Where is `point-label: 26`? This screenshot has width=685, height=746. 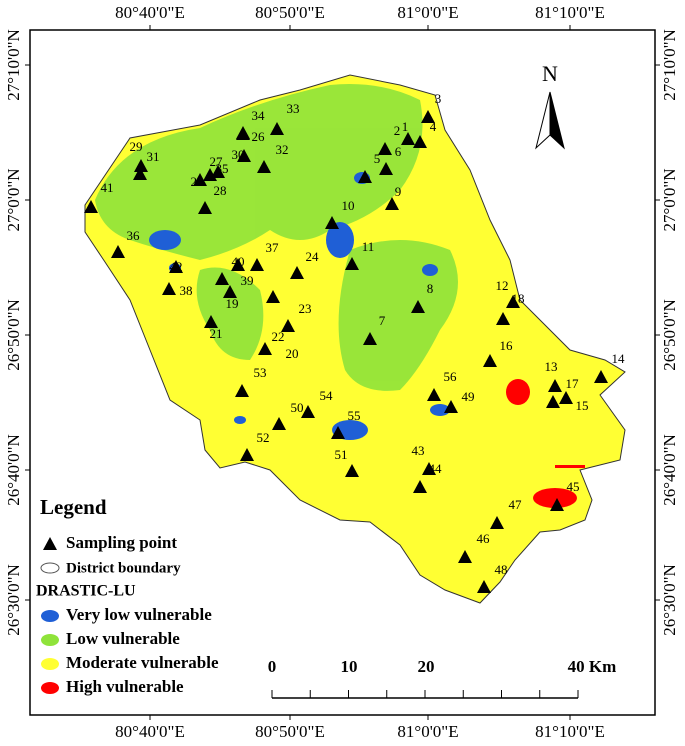
point-label: 26 is located at coordinates (259, 136).